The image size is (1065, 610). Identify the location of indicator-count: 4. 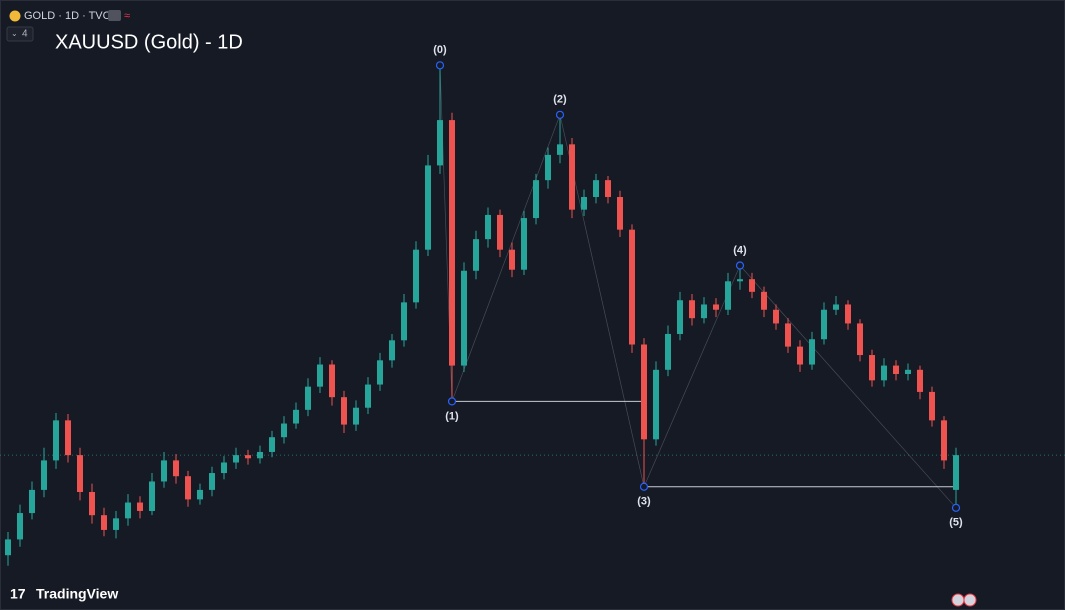
(25, 34).